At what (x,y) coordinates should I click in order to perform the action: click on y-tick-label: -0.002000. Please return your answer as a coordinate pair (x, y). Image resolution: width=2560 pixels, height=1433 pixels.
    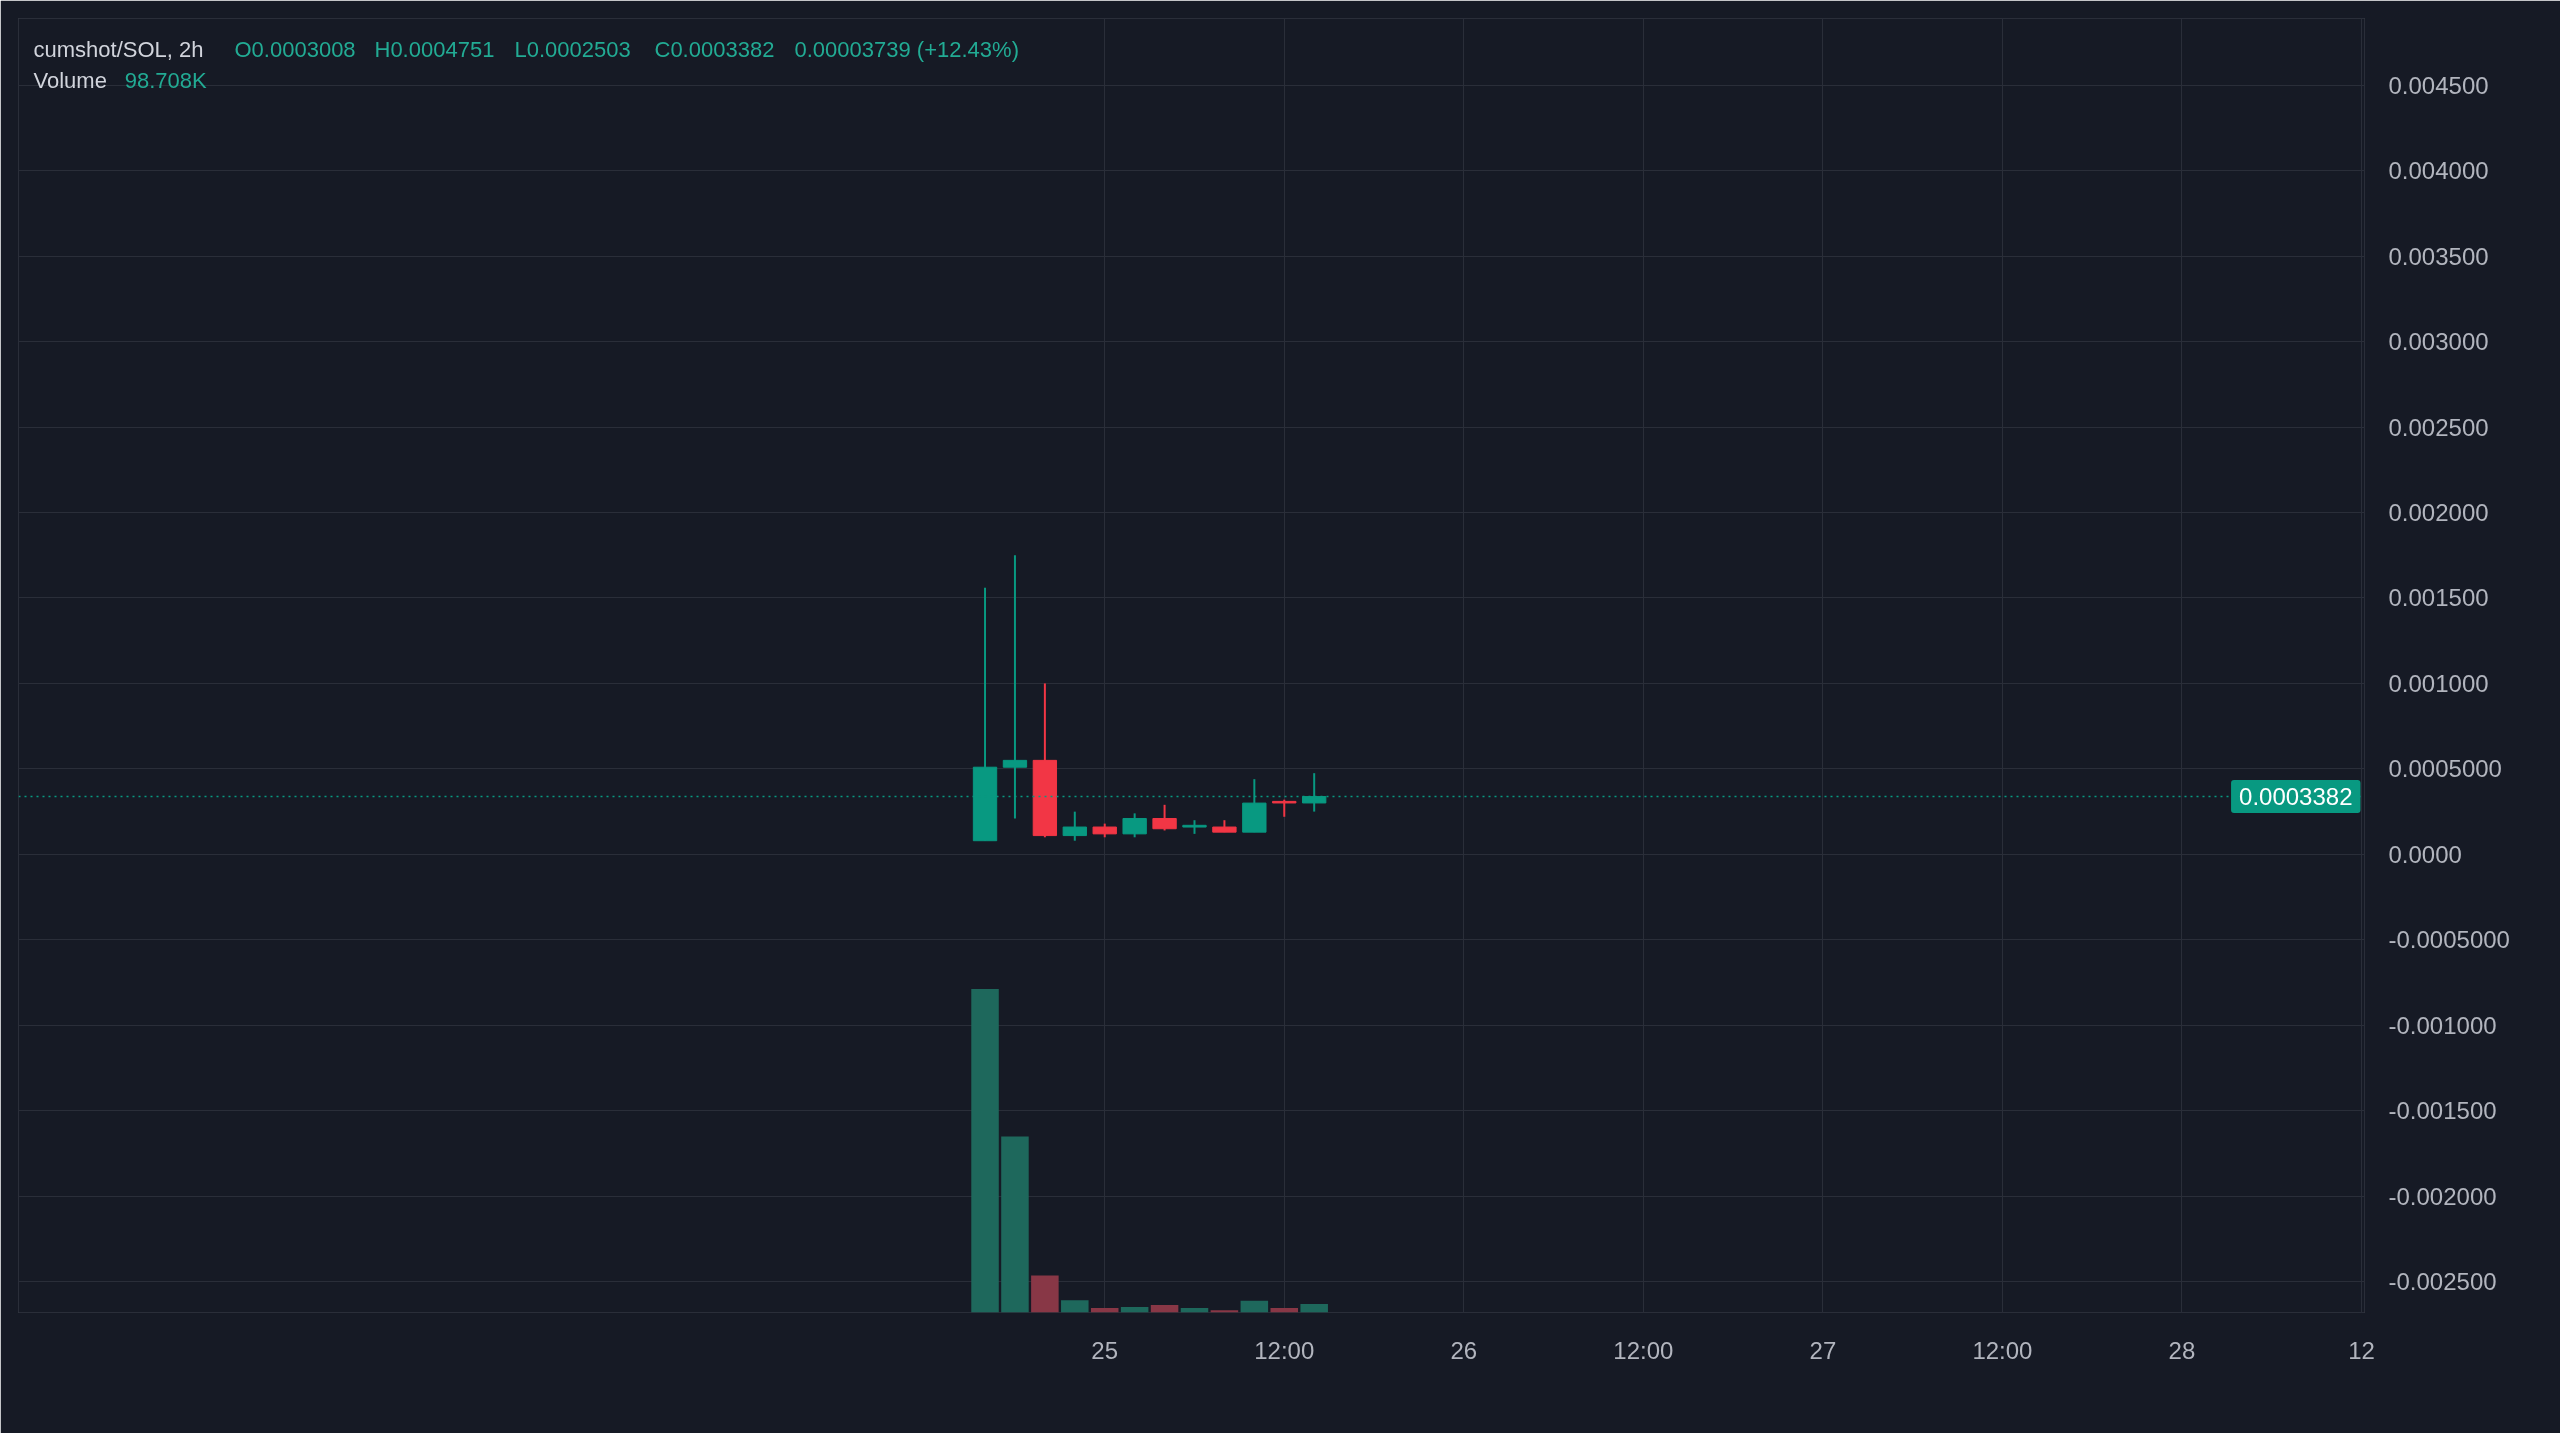
    Looking at the image, I should click on (2442, 1196).